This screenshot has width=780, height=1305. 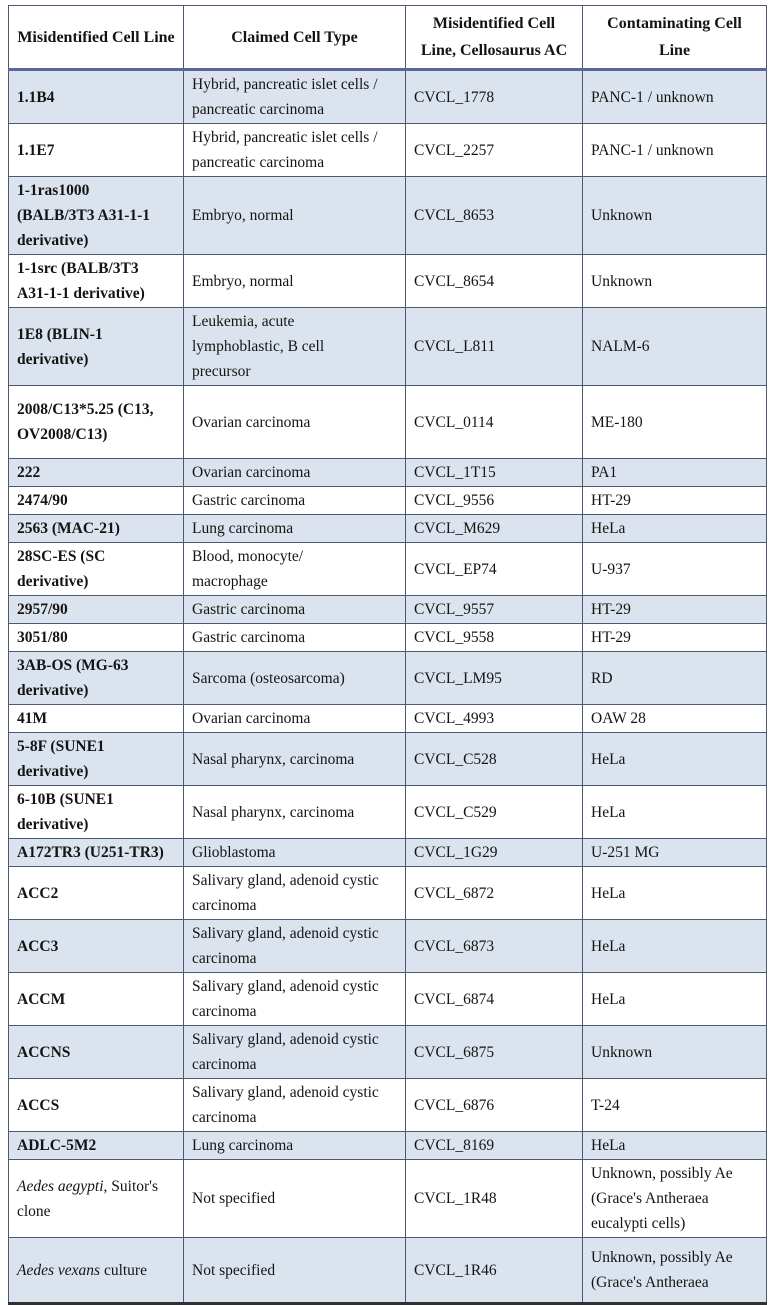 I want to click on cell-claimed-type: Sarcoma (osteosarcoma), so click(x=294, y=678).